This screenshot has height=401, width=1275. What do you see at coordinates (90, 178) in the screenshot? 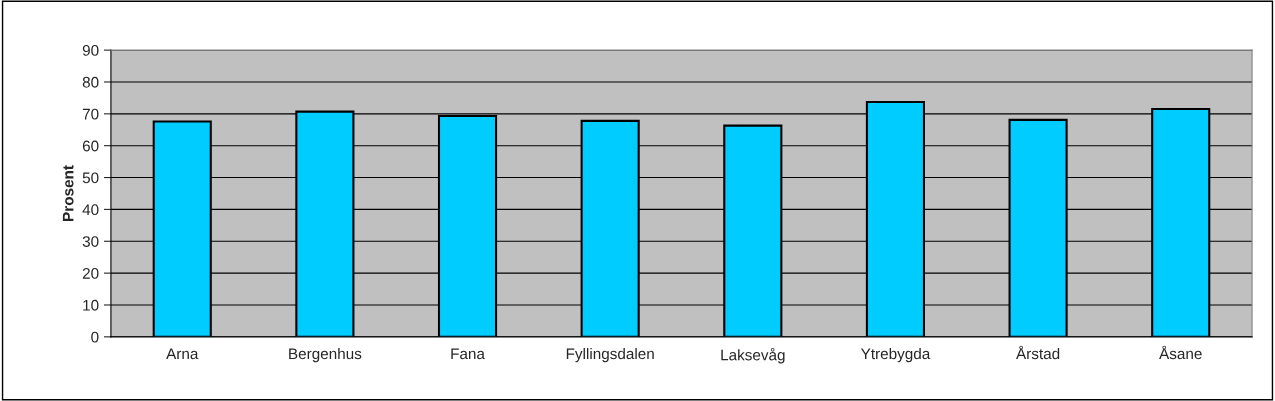
I see `y-tick-label: 50` at bounding box center [90, 178].